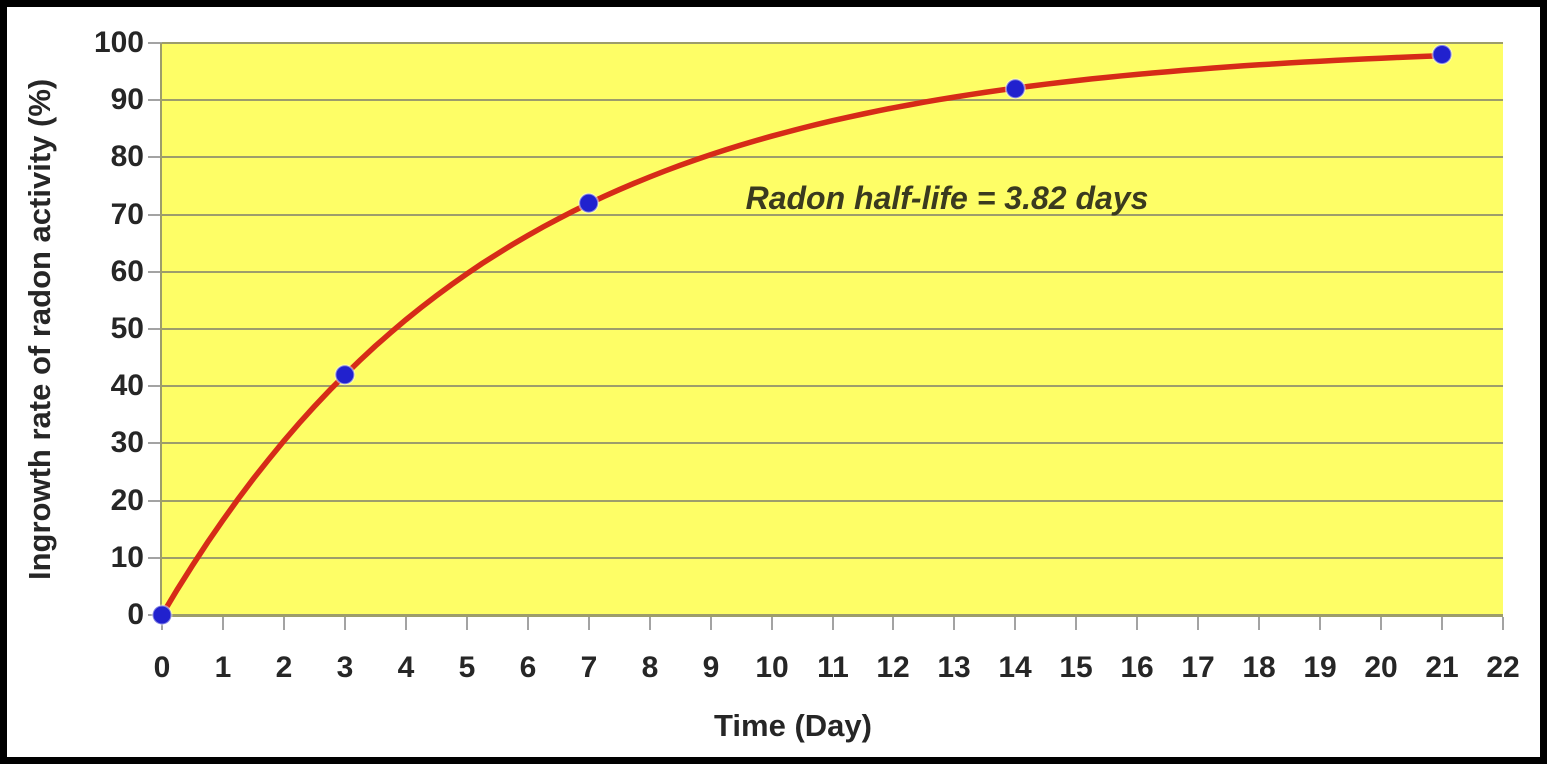  What do you see at coordinates (406, 667) in the screenshot?
I see `x-tick-label: 4` at bounding box center [406, 667].